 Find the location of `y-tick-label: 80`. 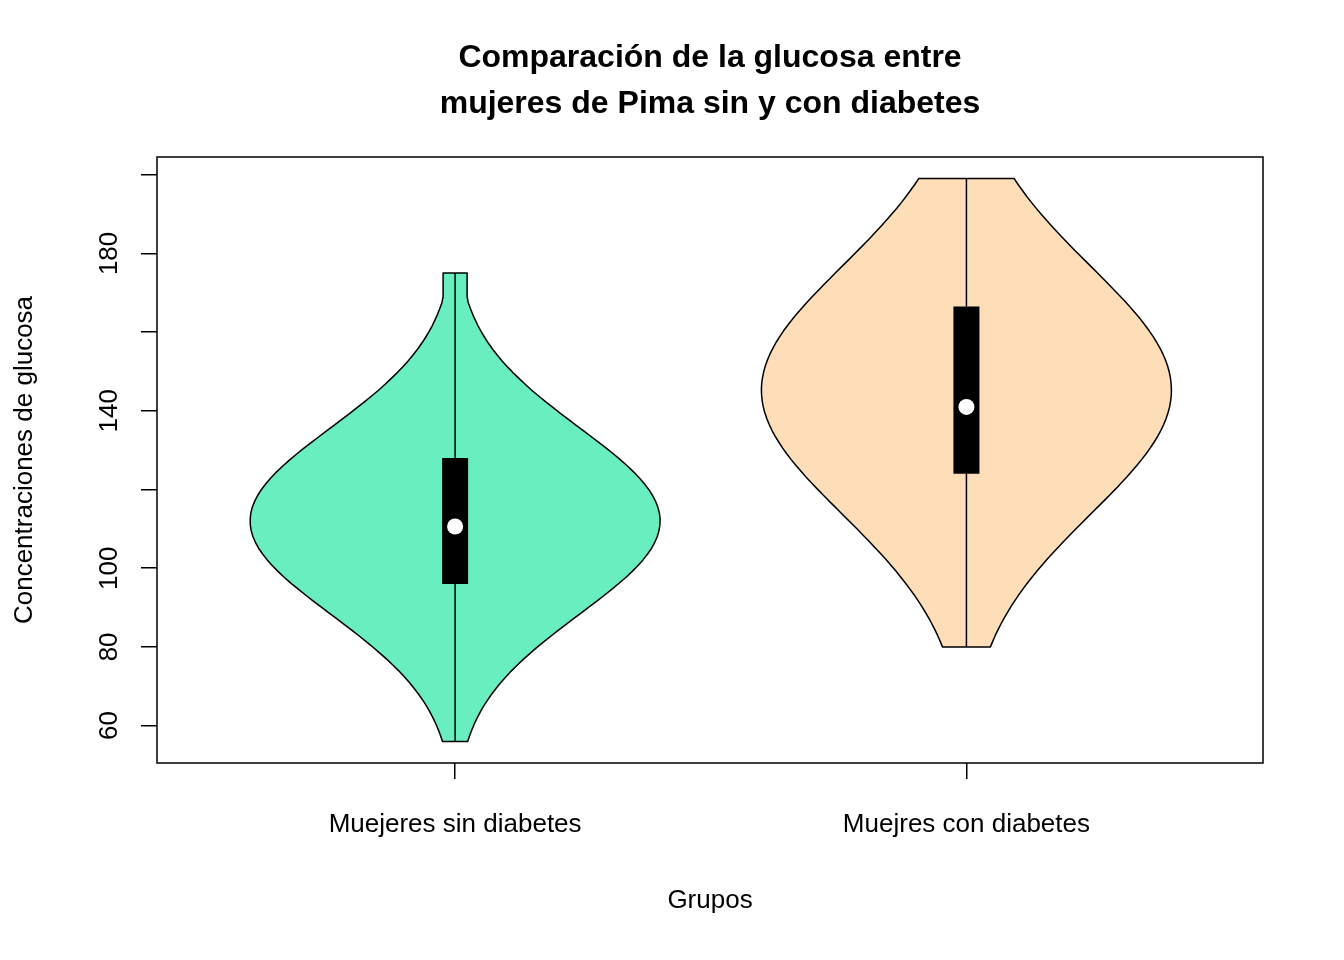

y-tick-label: 80 is located at coordinates (108, 647).